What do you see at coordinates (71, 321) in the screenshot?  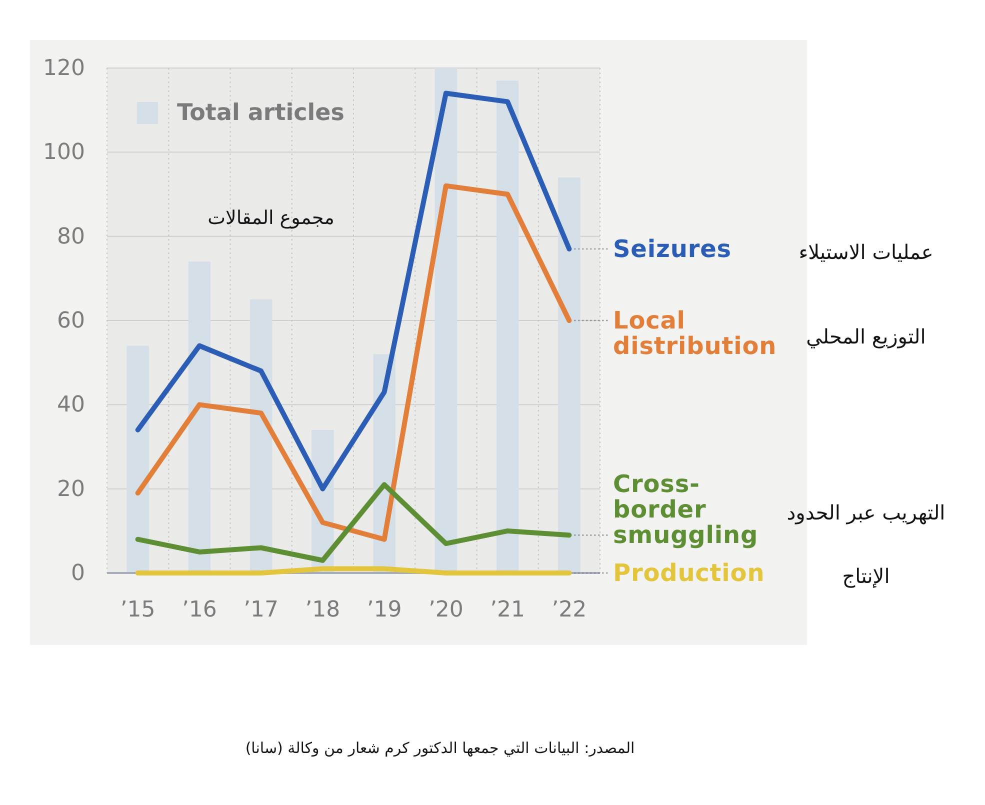 I see `y-tick-label: 60` at bounding box center [71, 321].